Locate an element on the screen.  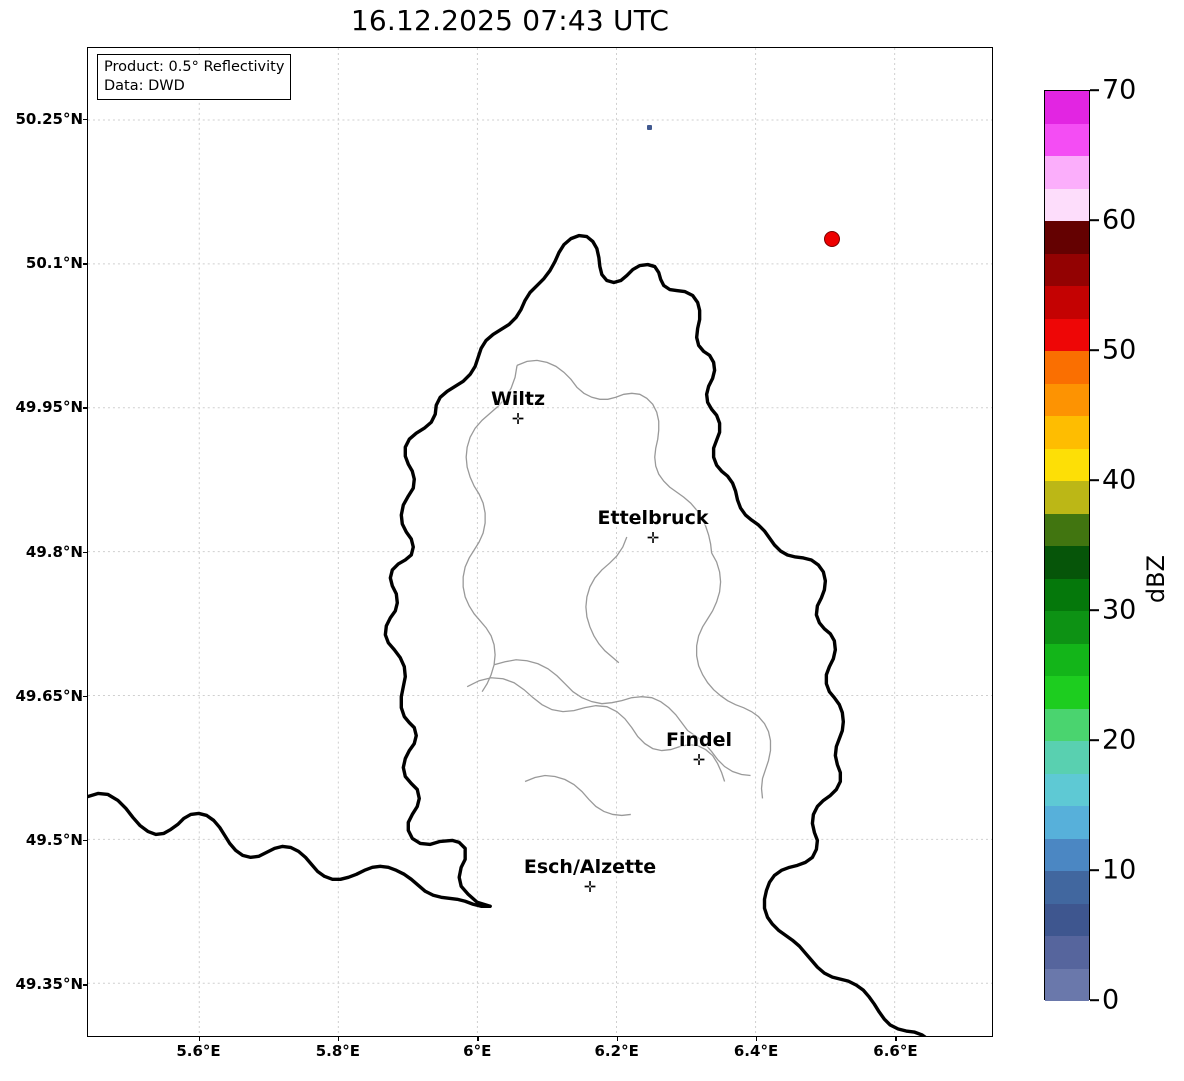
y-tick-label: 50.25°N is located at coordinates (49, 119).